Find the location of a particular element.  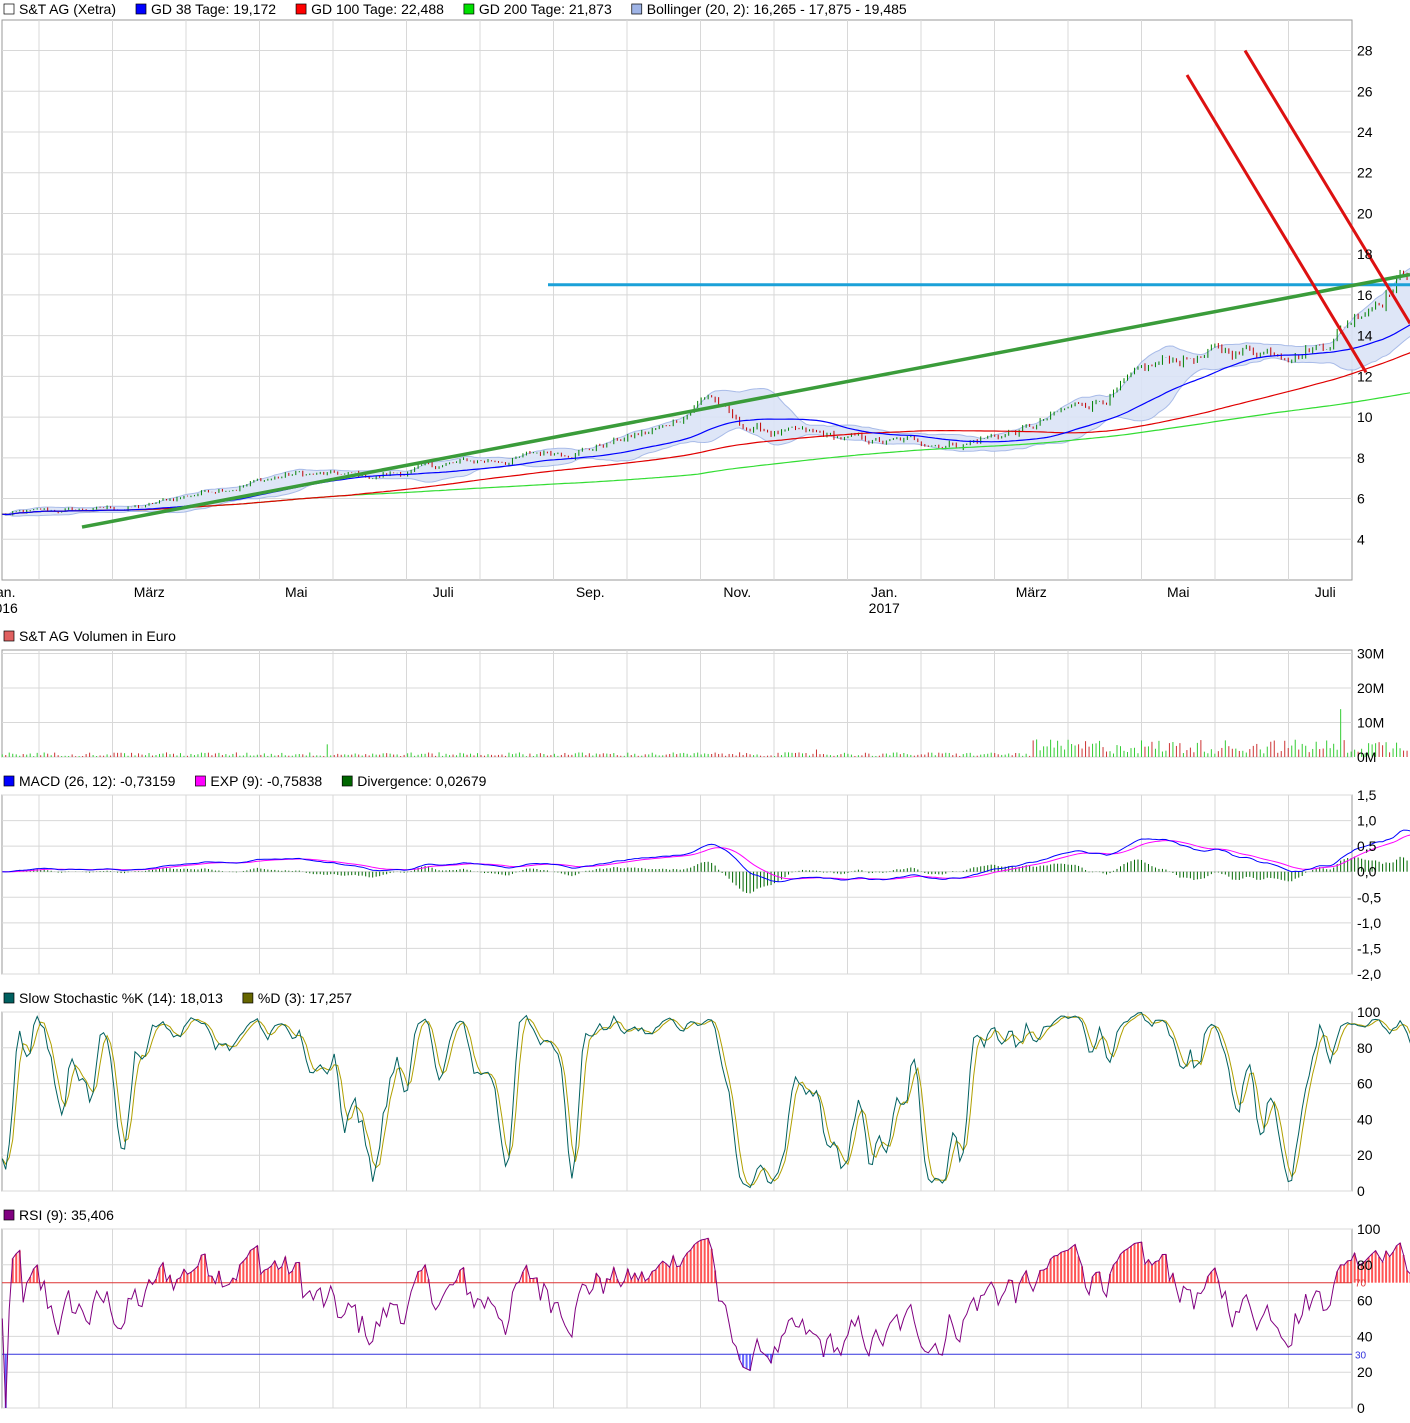

macd-tick-label: 0,0 is located at coordinates (1367, 872).